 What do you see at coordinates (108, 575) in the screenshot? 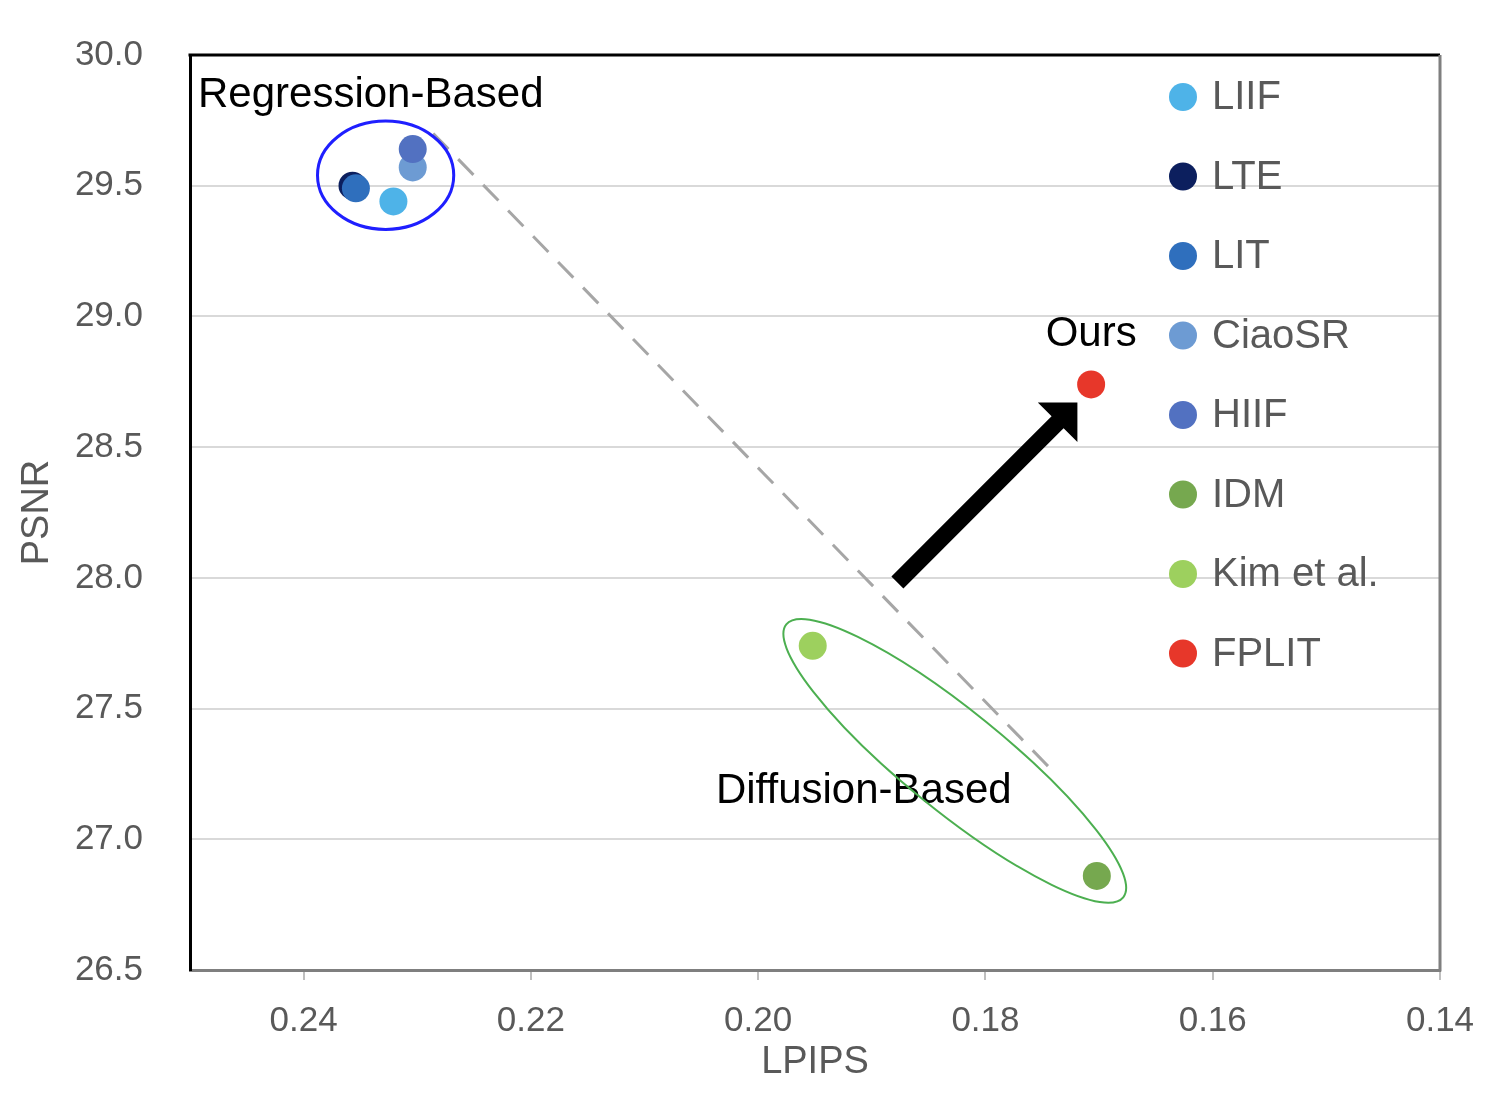
I see `y-tick-label: 28.0` at bounding box center [108, 575].